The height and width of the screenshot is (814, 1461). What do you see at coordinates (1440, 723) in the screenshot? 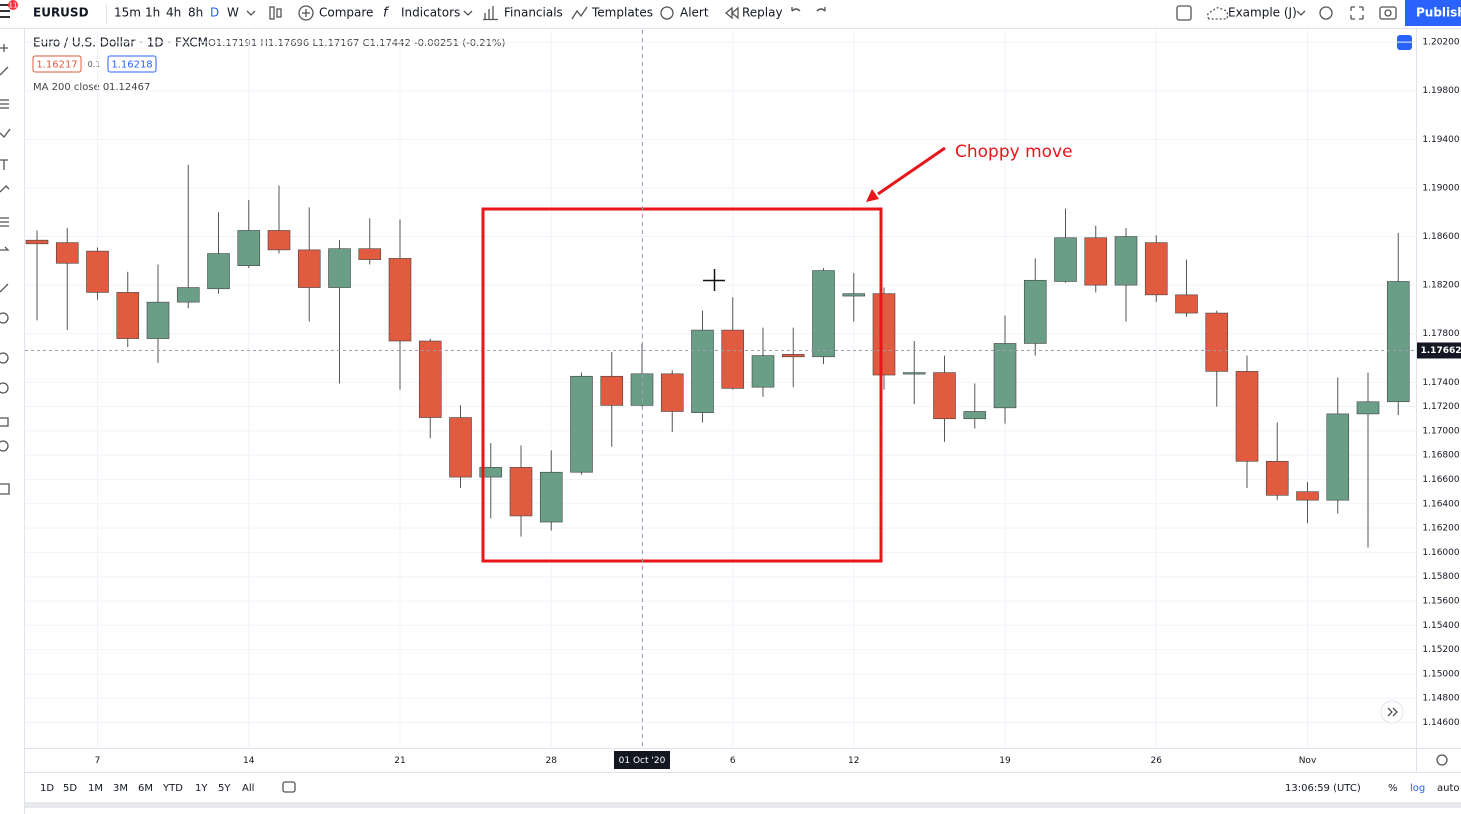
I see `y-tick-label: 1.14600` at bounding box center [1440, 723].